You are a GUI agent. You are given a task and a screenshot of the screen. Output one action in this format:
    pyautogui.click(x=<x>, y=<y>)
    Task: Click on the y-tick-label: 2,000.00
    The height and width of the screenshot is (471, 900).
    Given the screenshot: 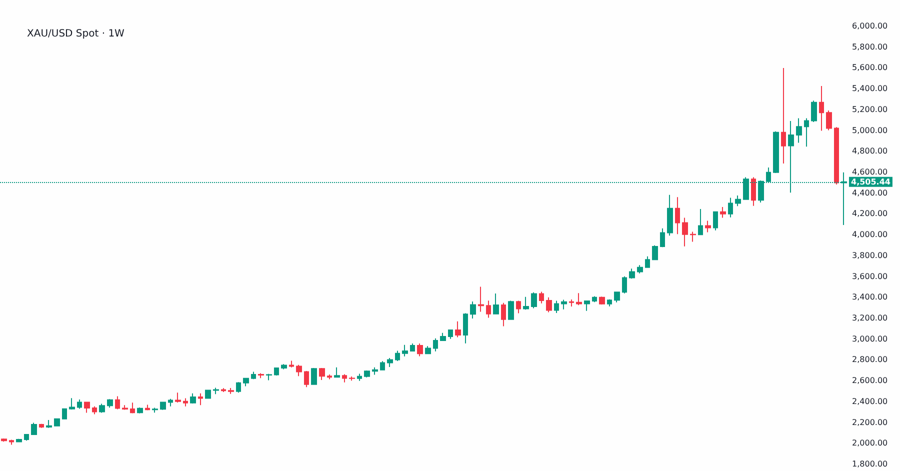 What is the action you would take?
    pyautogui.click(x=870, y=443)
    